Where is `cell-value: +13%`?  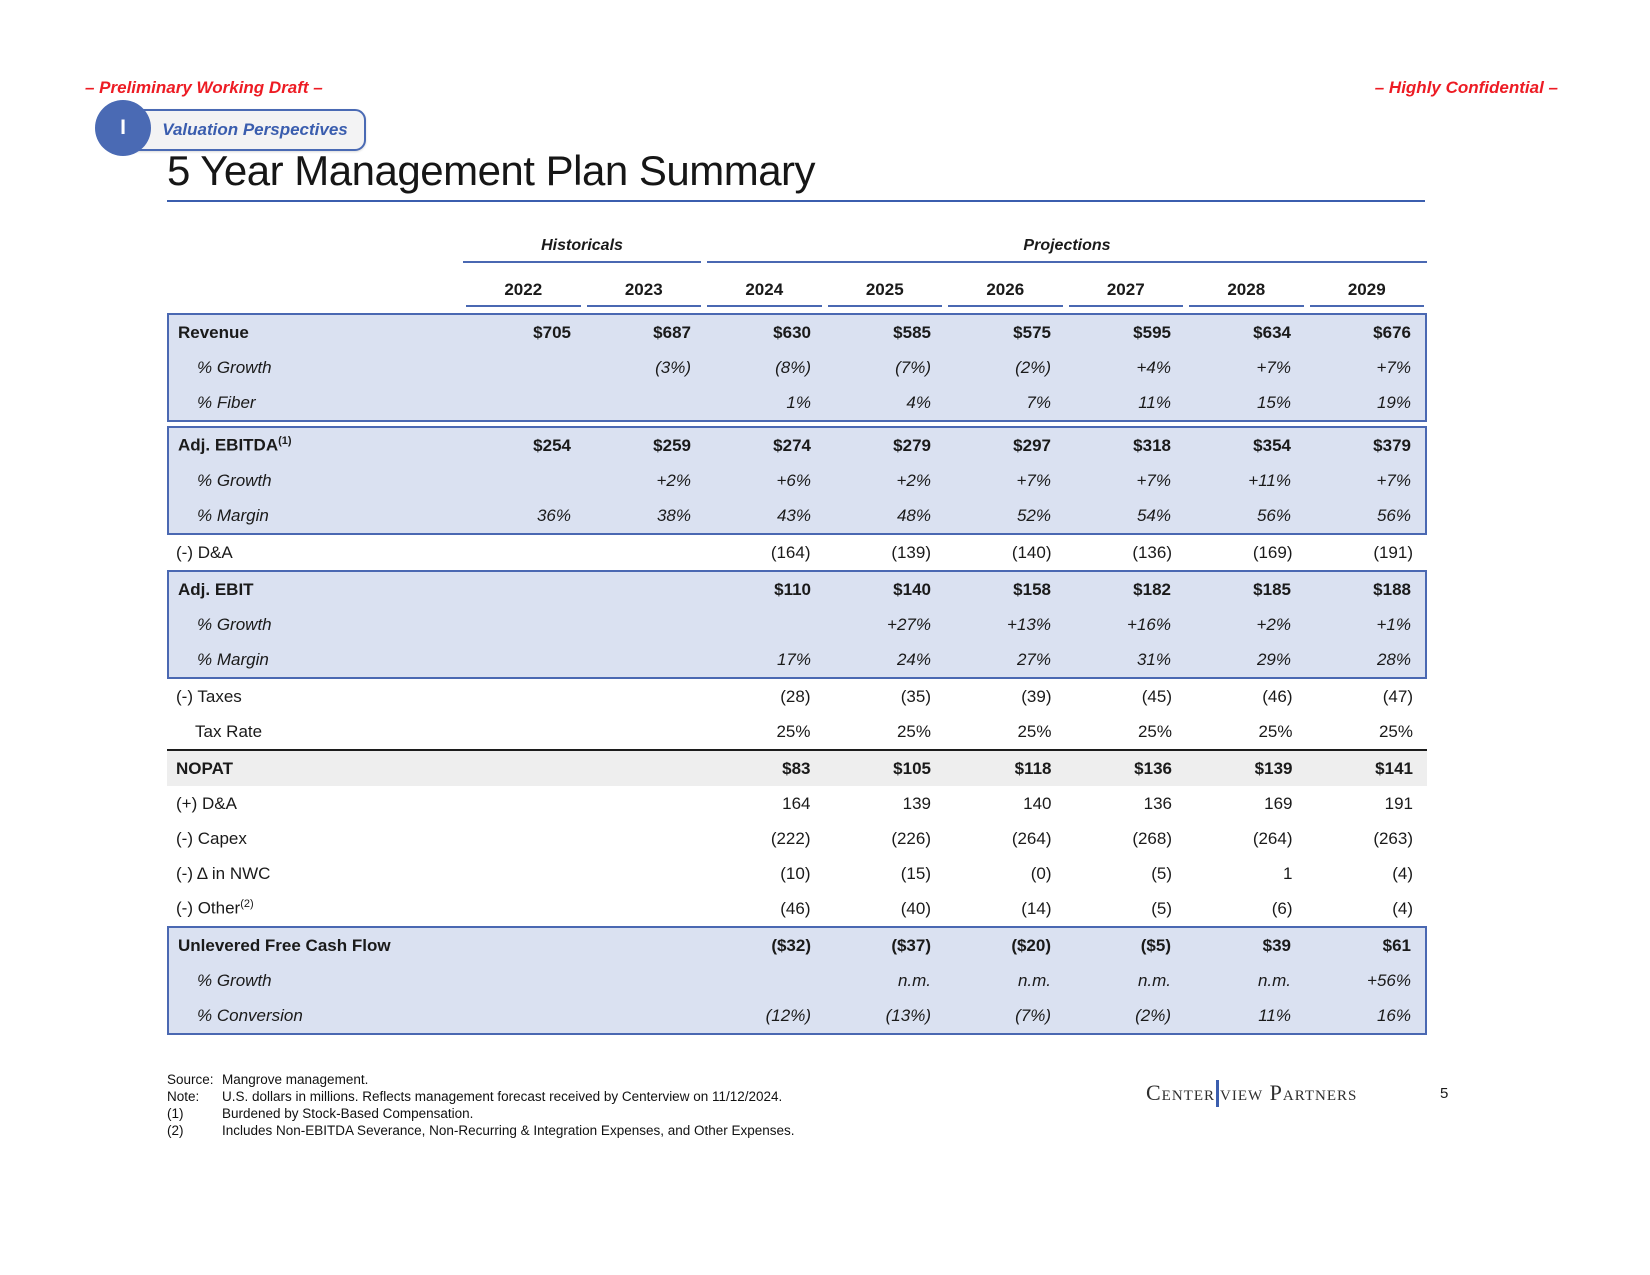
cell-value: +13% is located at coordinates (1029, 624).